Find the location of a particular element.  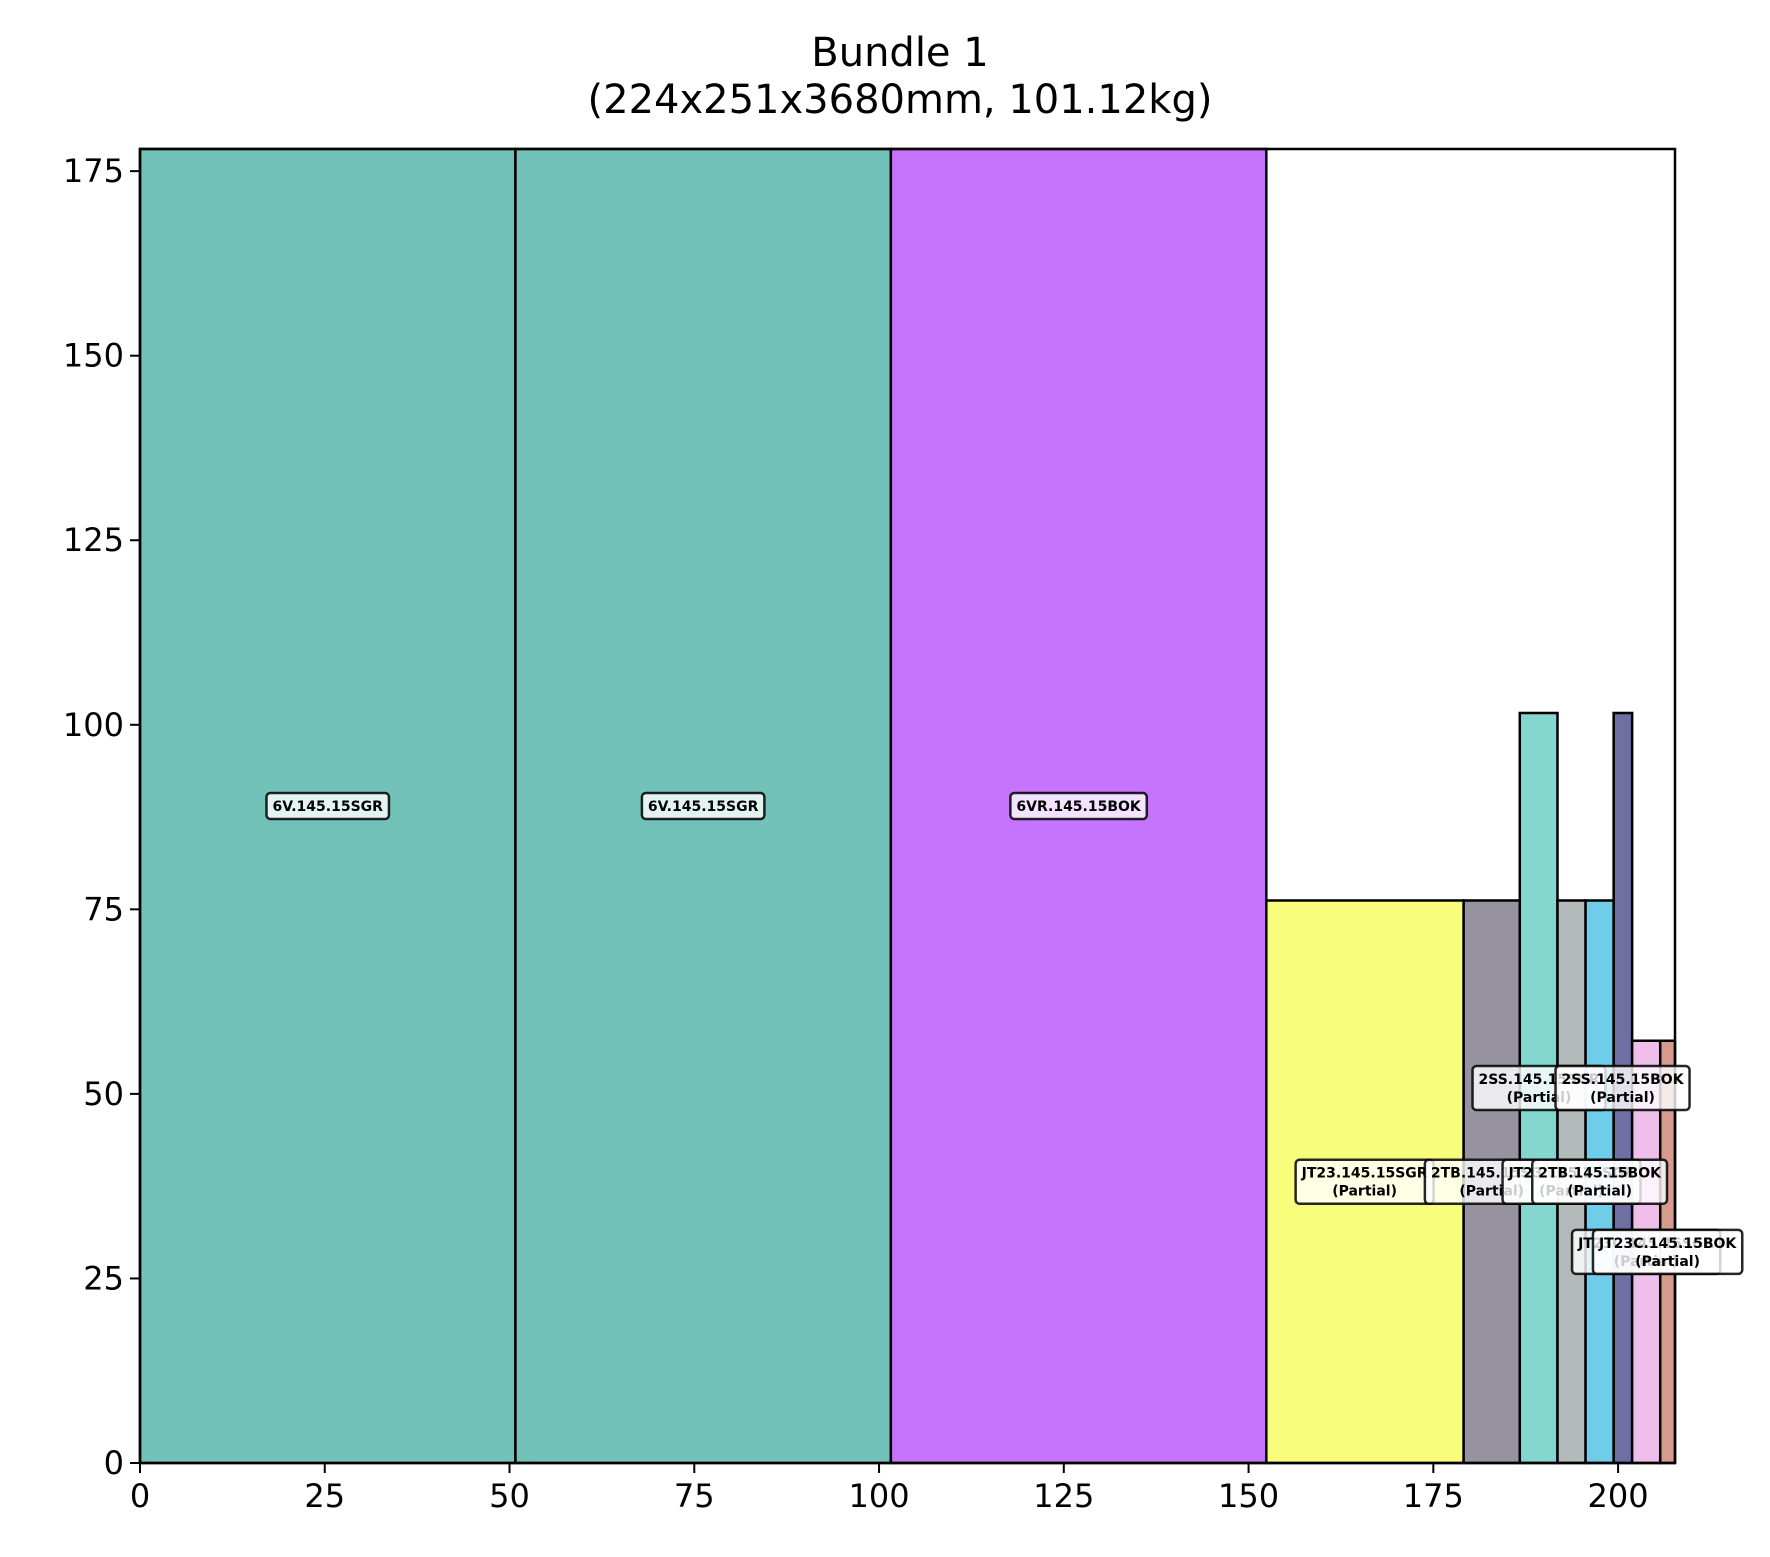

x-tick-label: 0 is located at coordinates (140, 1496).